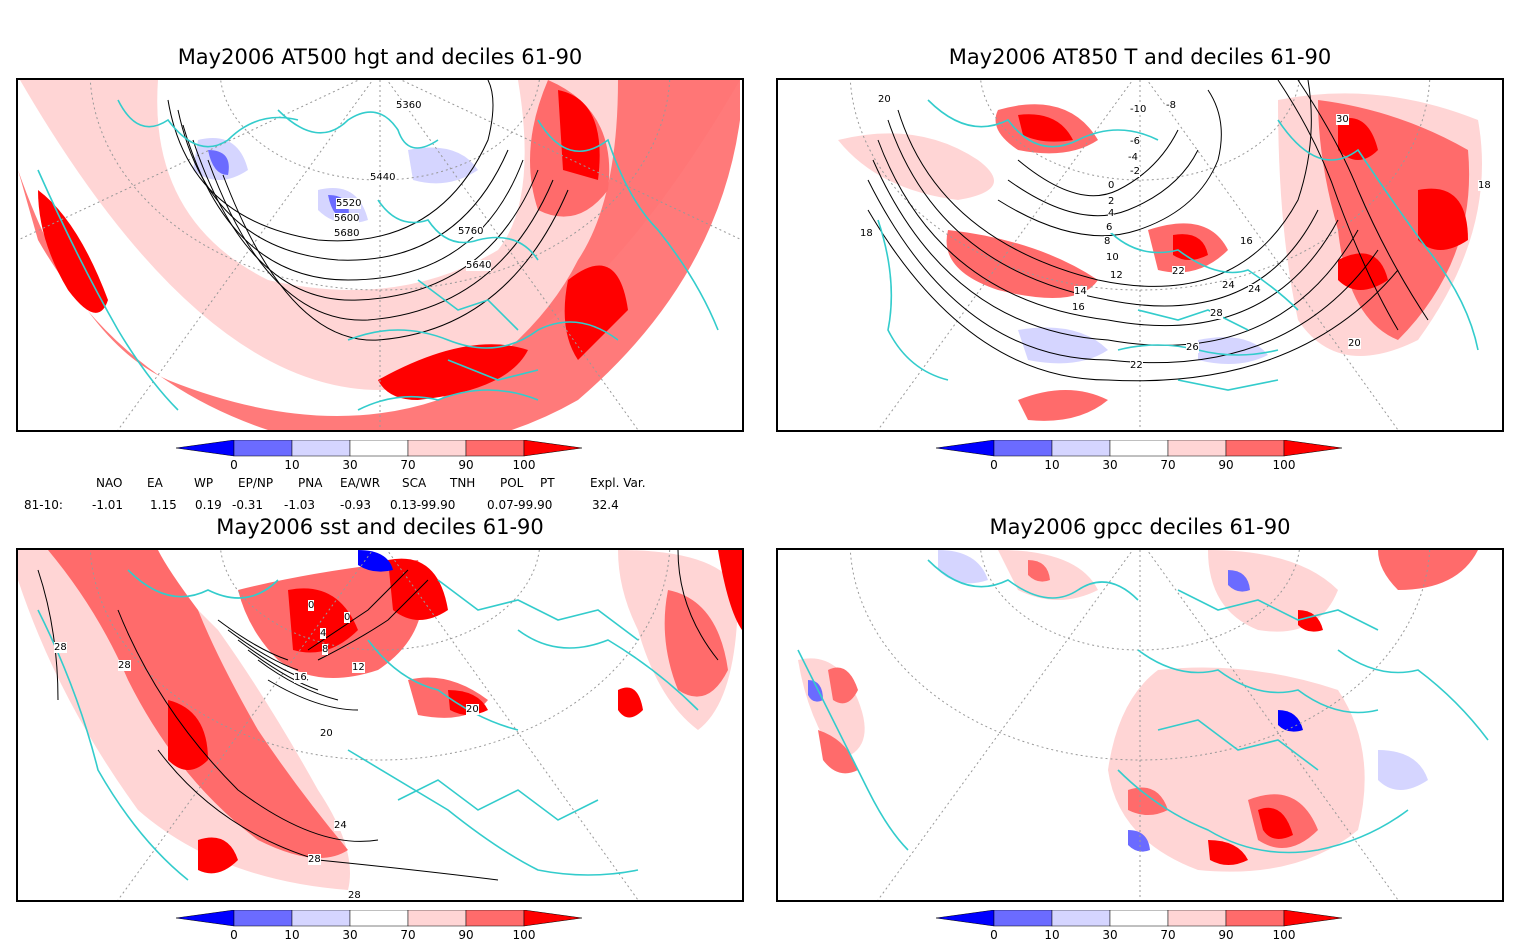 Image resolution: width=1520 pixels, height=946 pixels. I want to click on panel-title-gpcc: May2006 gpcc deciles 61-90, so click(1140, 527).